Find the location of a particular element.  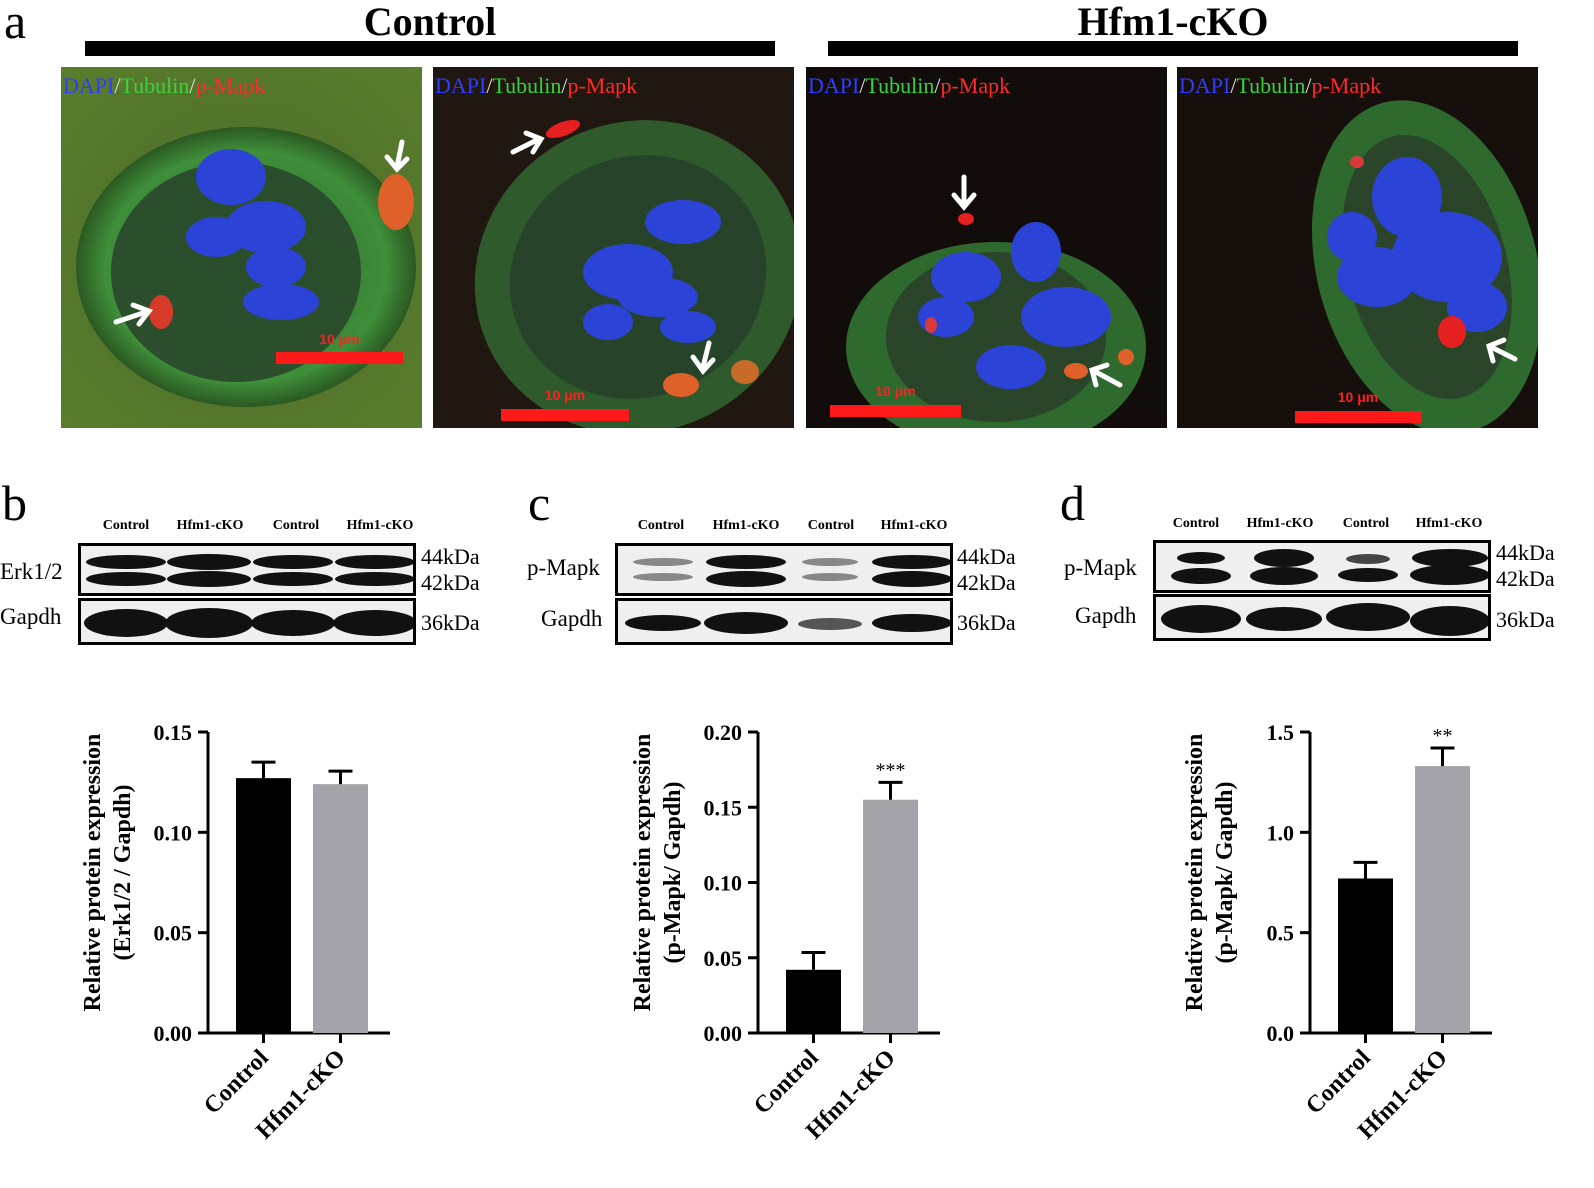

y-tick-label: 0.5 is located at coordinates (1281, 933).